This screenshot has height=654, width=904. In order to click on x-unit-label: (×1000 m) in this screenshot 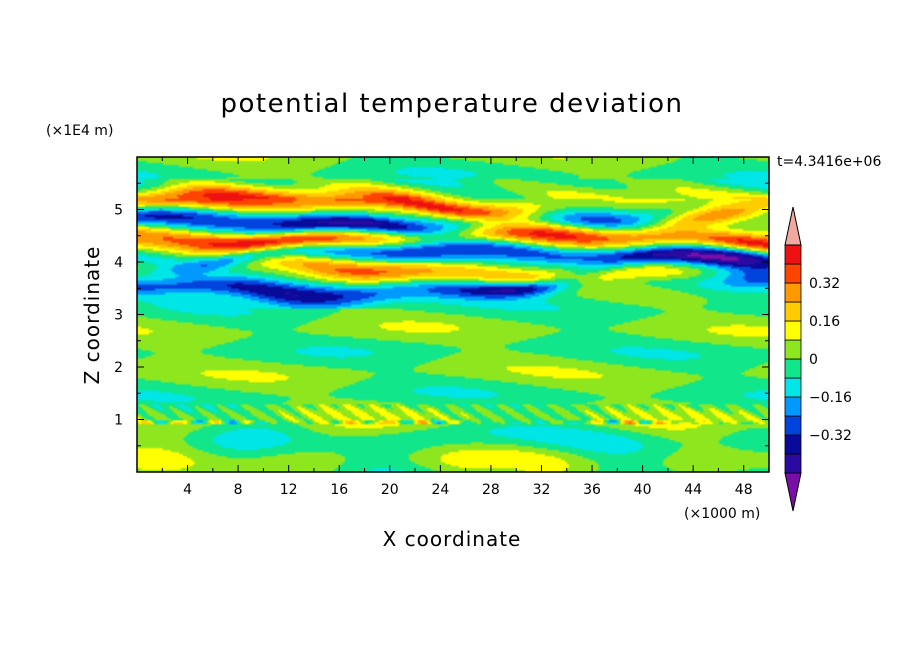, I will do `click(722, 514)`.